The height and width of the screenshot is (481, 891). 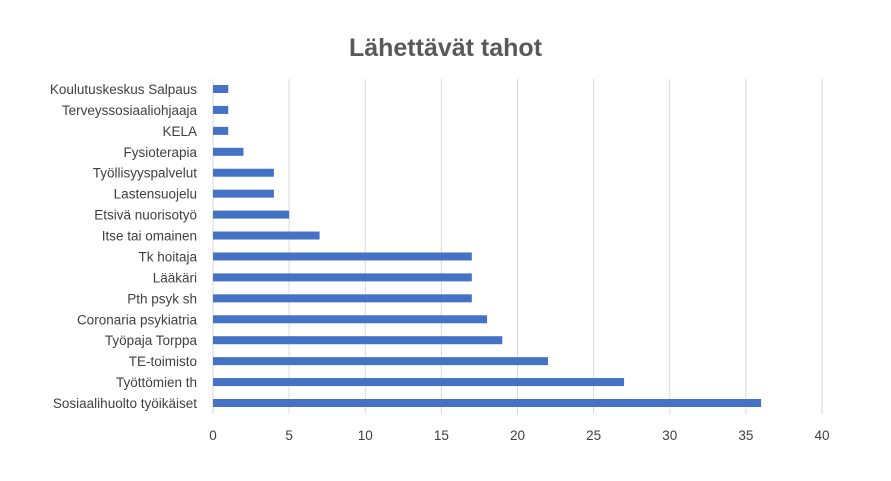 I want to click on category-label: Itse tai omainen, so click(x=149, y=236).